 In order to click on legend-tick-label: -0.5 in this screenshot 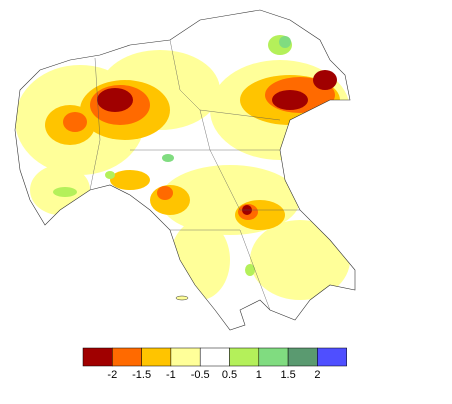, I will do `click(200, 375)`.